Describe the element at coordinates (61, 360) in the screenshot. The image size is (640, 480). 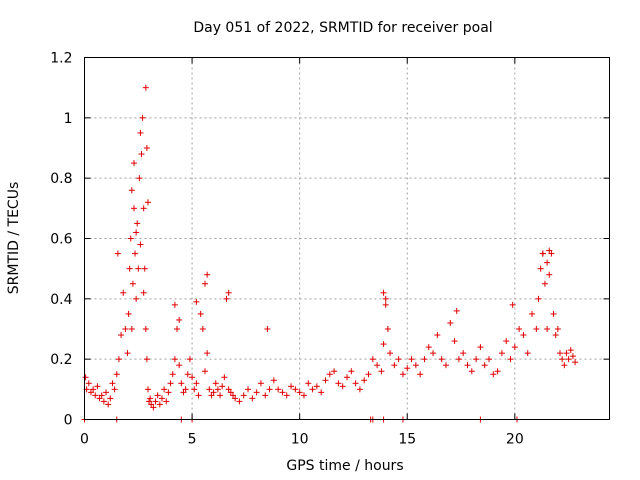
I see `y-tick-label: 0.2` at that location.